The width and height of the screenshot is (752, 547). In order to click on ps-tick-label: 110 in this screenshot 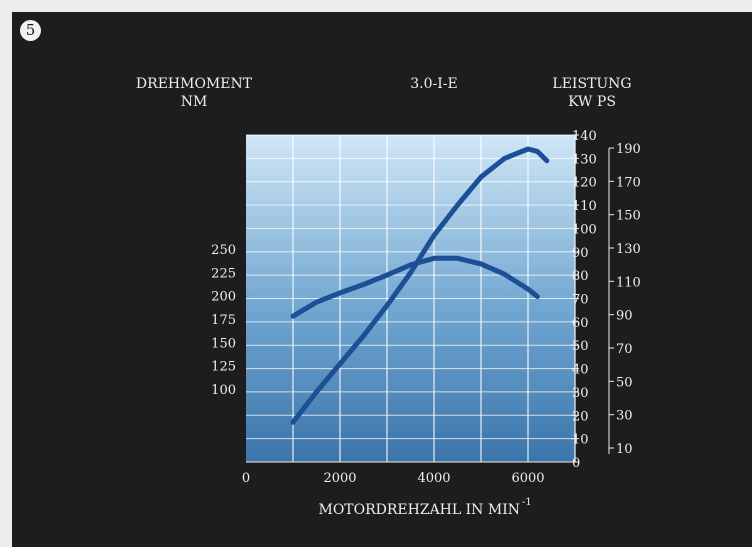, I will do `click(628, 282)`.